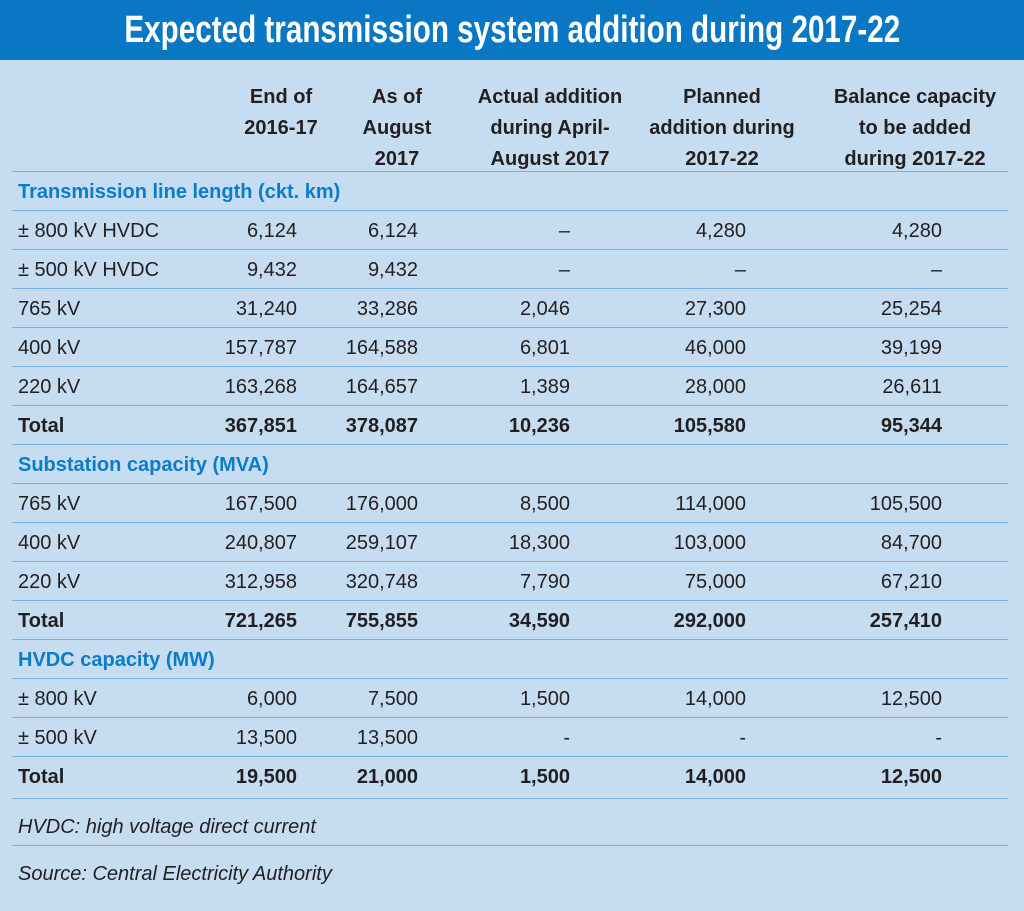  Describe the element at coordinates (715, 582) in the screenshot. I see `cell-value: 75,000` at that location.